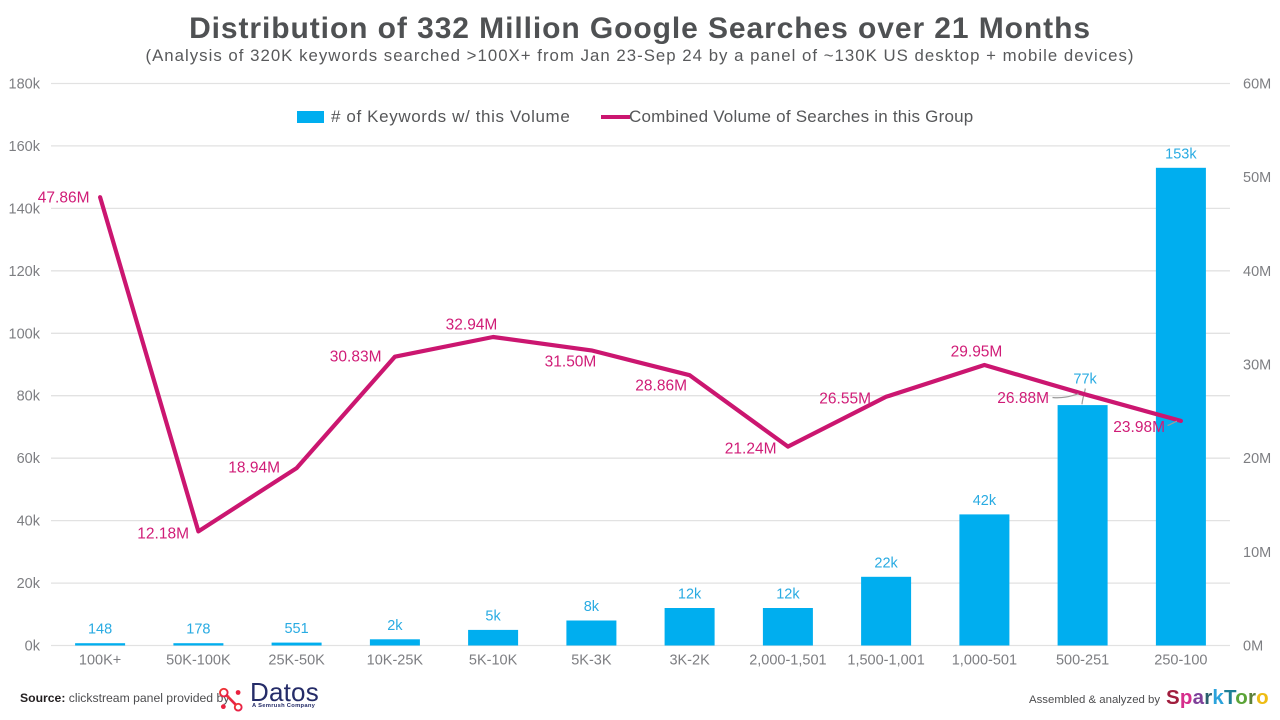 The image size is (1280, 720). What do you see at coordinates (1082, 661) in the screenshot?
I see `svg-text: 500-251` at bounding box center [1082, 661].